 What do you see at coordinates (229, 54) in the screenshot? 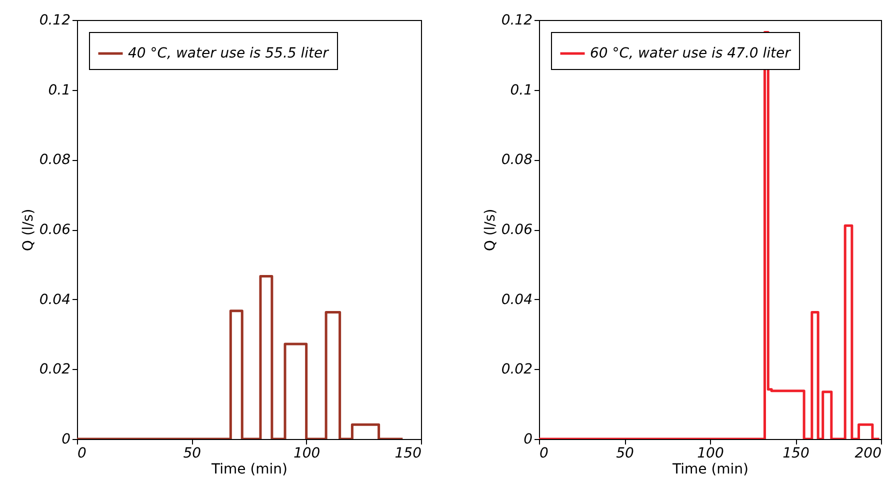
I see `legend-label: 40 °C, water use is 55.5 liter` at bounding box center [229, 54].